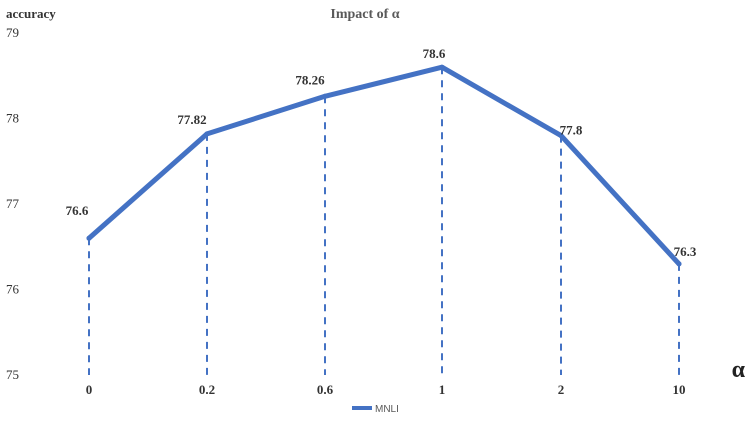 The image size is (747, 421). I want to click on x-tick-label-5: 10, so click(679, 389).